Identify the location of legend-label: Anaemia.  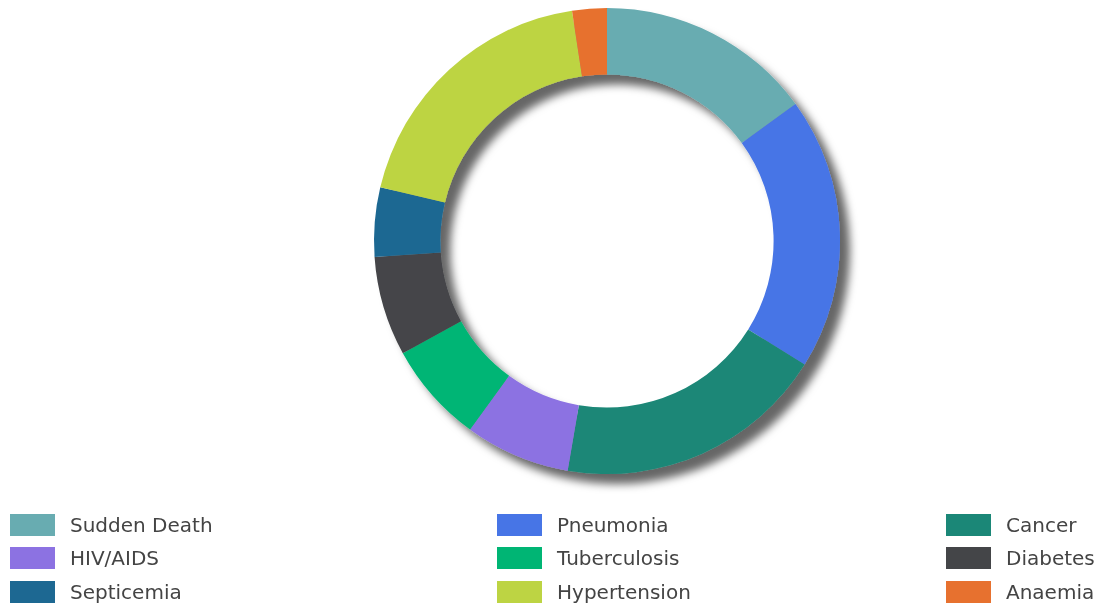
(1050, 592).